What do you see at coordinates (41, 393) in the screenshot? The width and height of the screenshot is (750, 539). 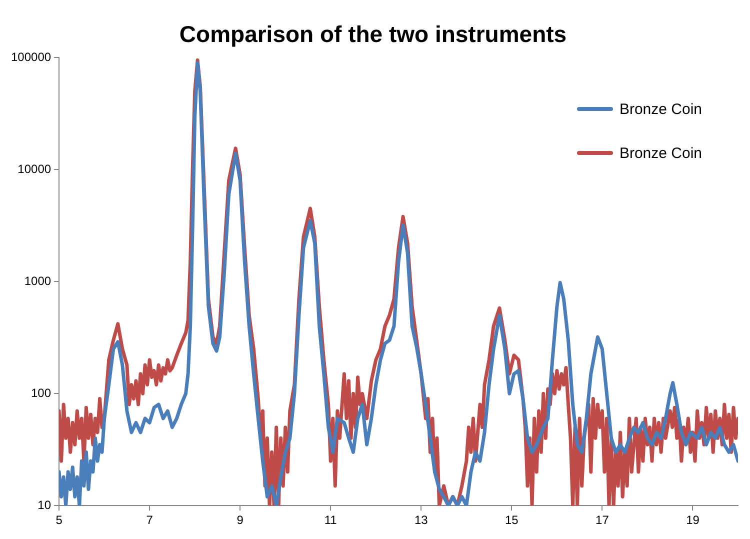 I see `y-tick-label: 100` at bounding box center [41, 393].